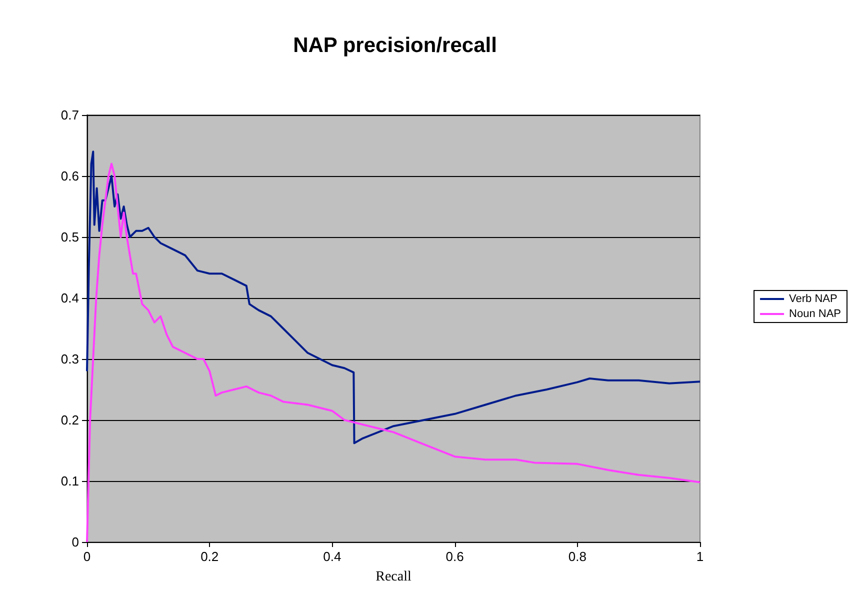 Image resolution: width=857 pixels, height=613 pixels. What do you see at coordinates (577, 556) in the screenshot?
I see `x-tick-label: 0.8` at bounding box center [577, 556].